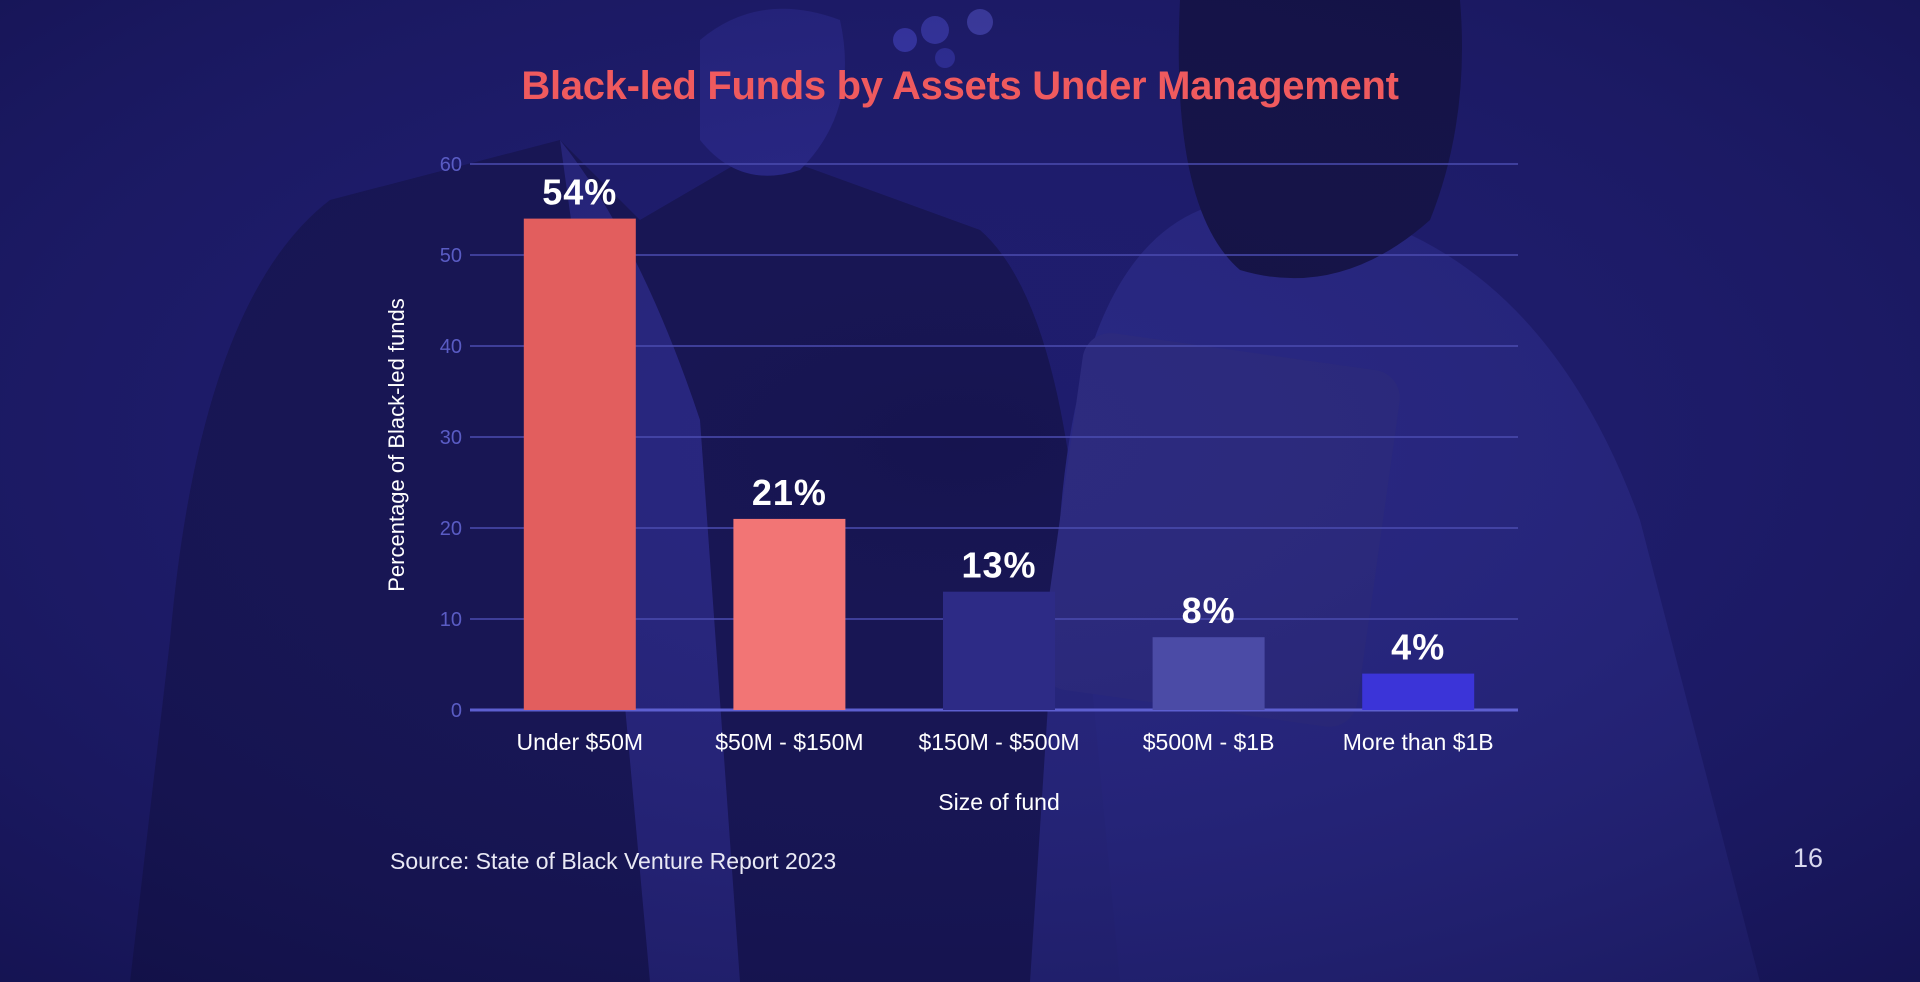 This screenshot has width=1920, height=982. I want to click on data-label: 54%, so click(579, 192).